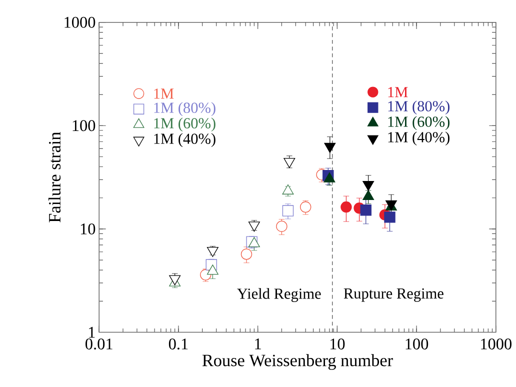 This screenshot has height=387, width=516. Describe the element at coordinates (92, 332) in the screenshot. I see `y-tick-label: 1` at that location.